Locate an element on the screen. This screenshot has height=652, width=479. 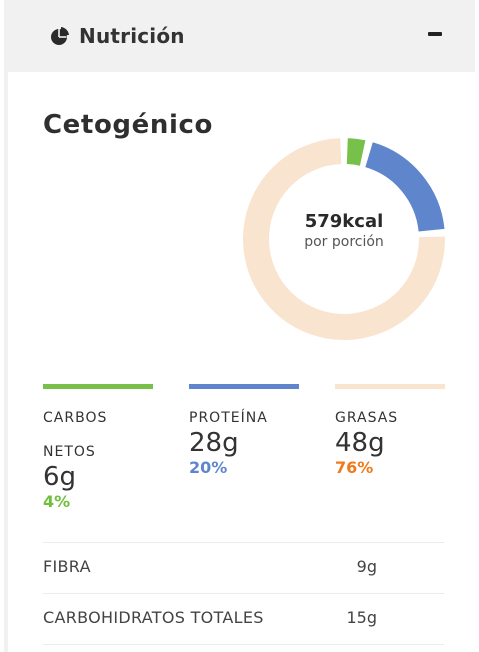
fat-percent: 76% is located at coordinates (354, 467).